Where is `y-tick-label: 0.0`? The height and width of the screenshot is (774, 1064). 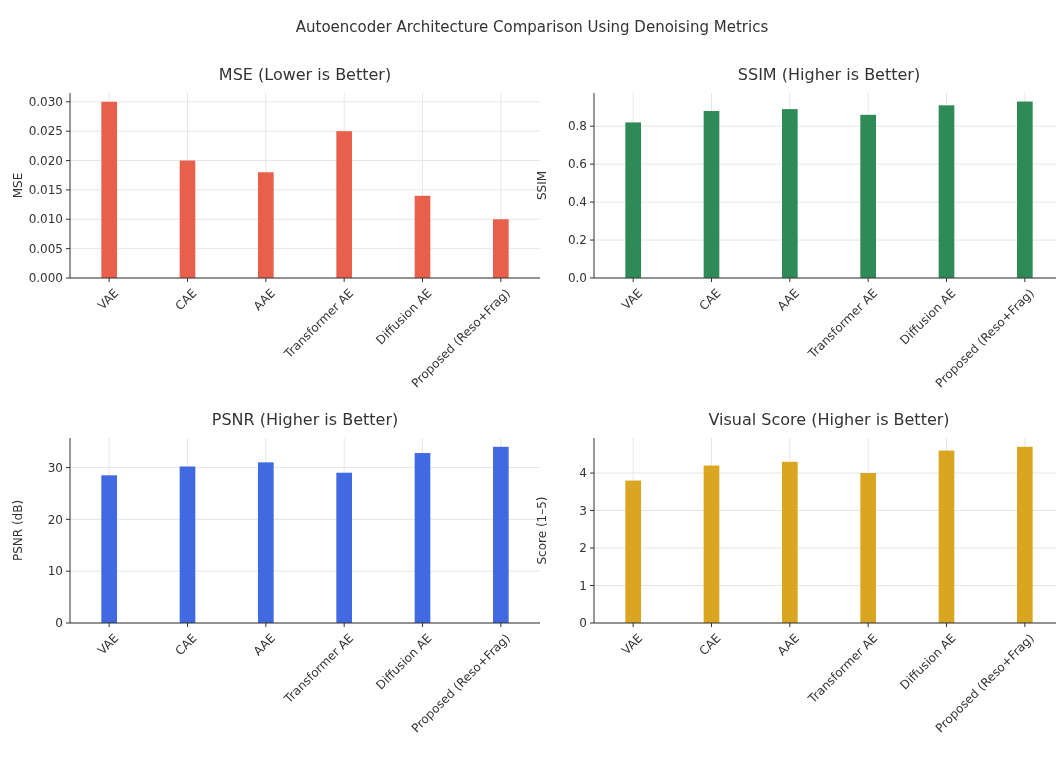 y-tick-label: 0.0 is located at coordinates (577, 278).